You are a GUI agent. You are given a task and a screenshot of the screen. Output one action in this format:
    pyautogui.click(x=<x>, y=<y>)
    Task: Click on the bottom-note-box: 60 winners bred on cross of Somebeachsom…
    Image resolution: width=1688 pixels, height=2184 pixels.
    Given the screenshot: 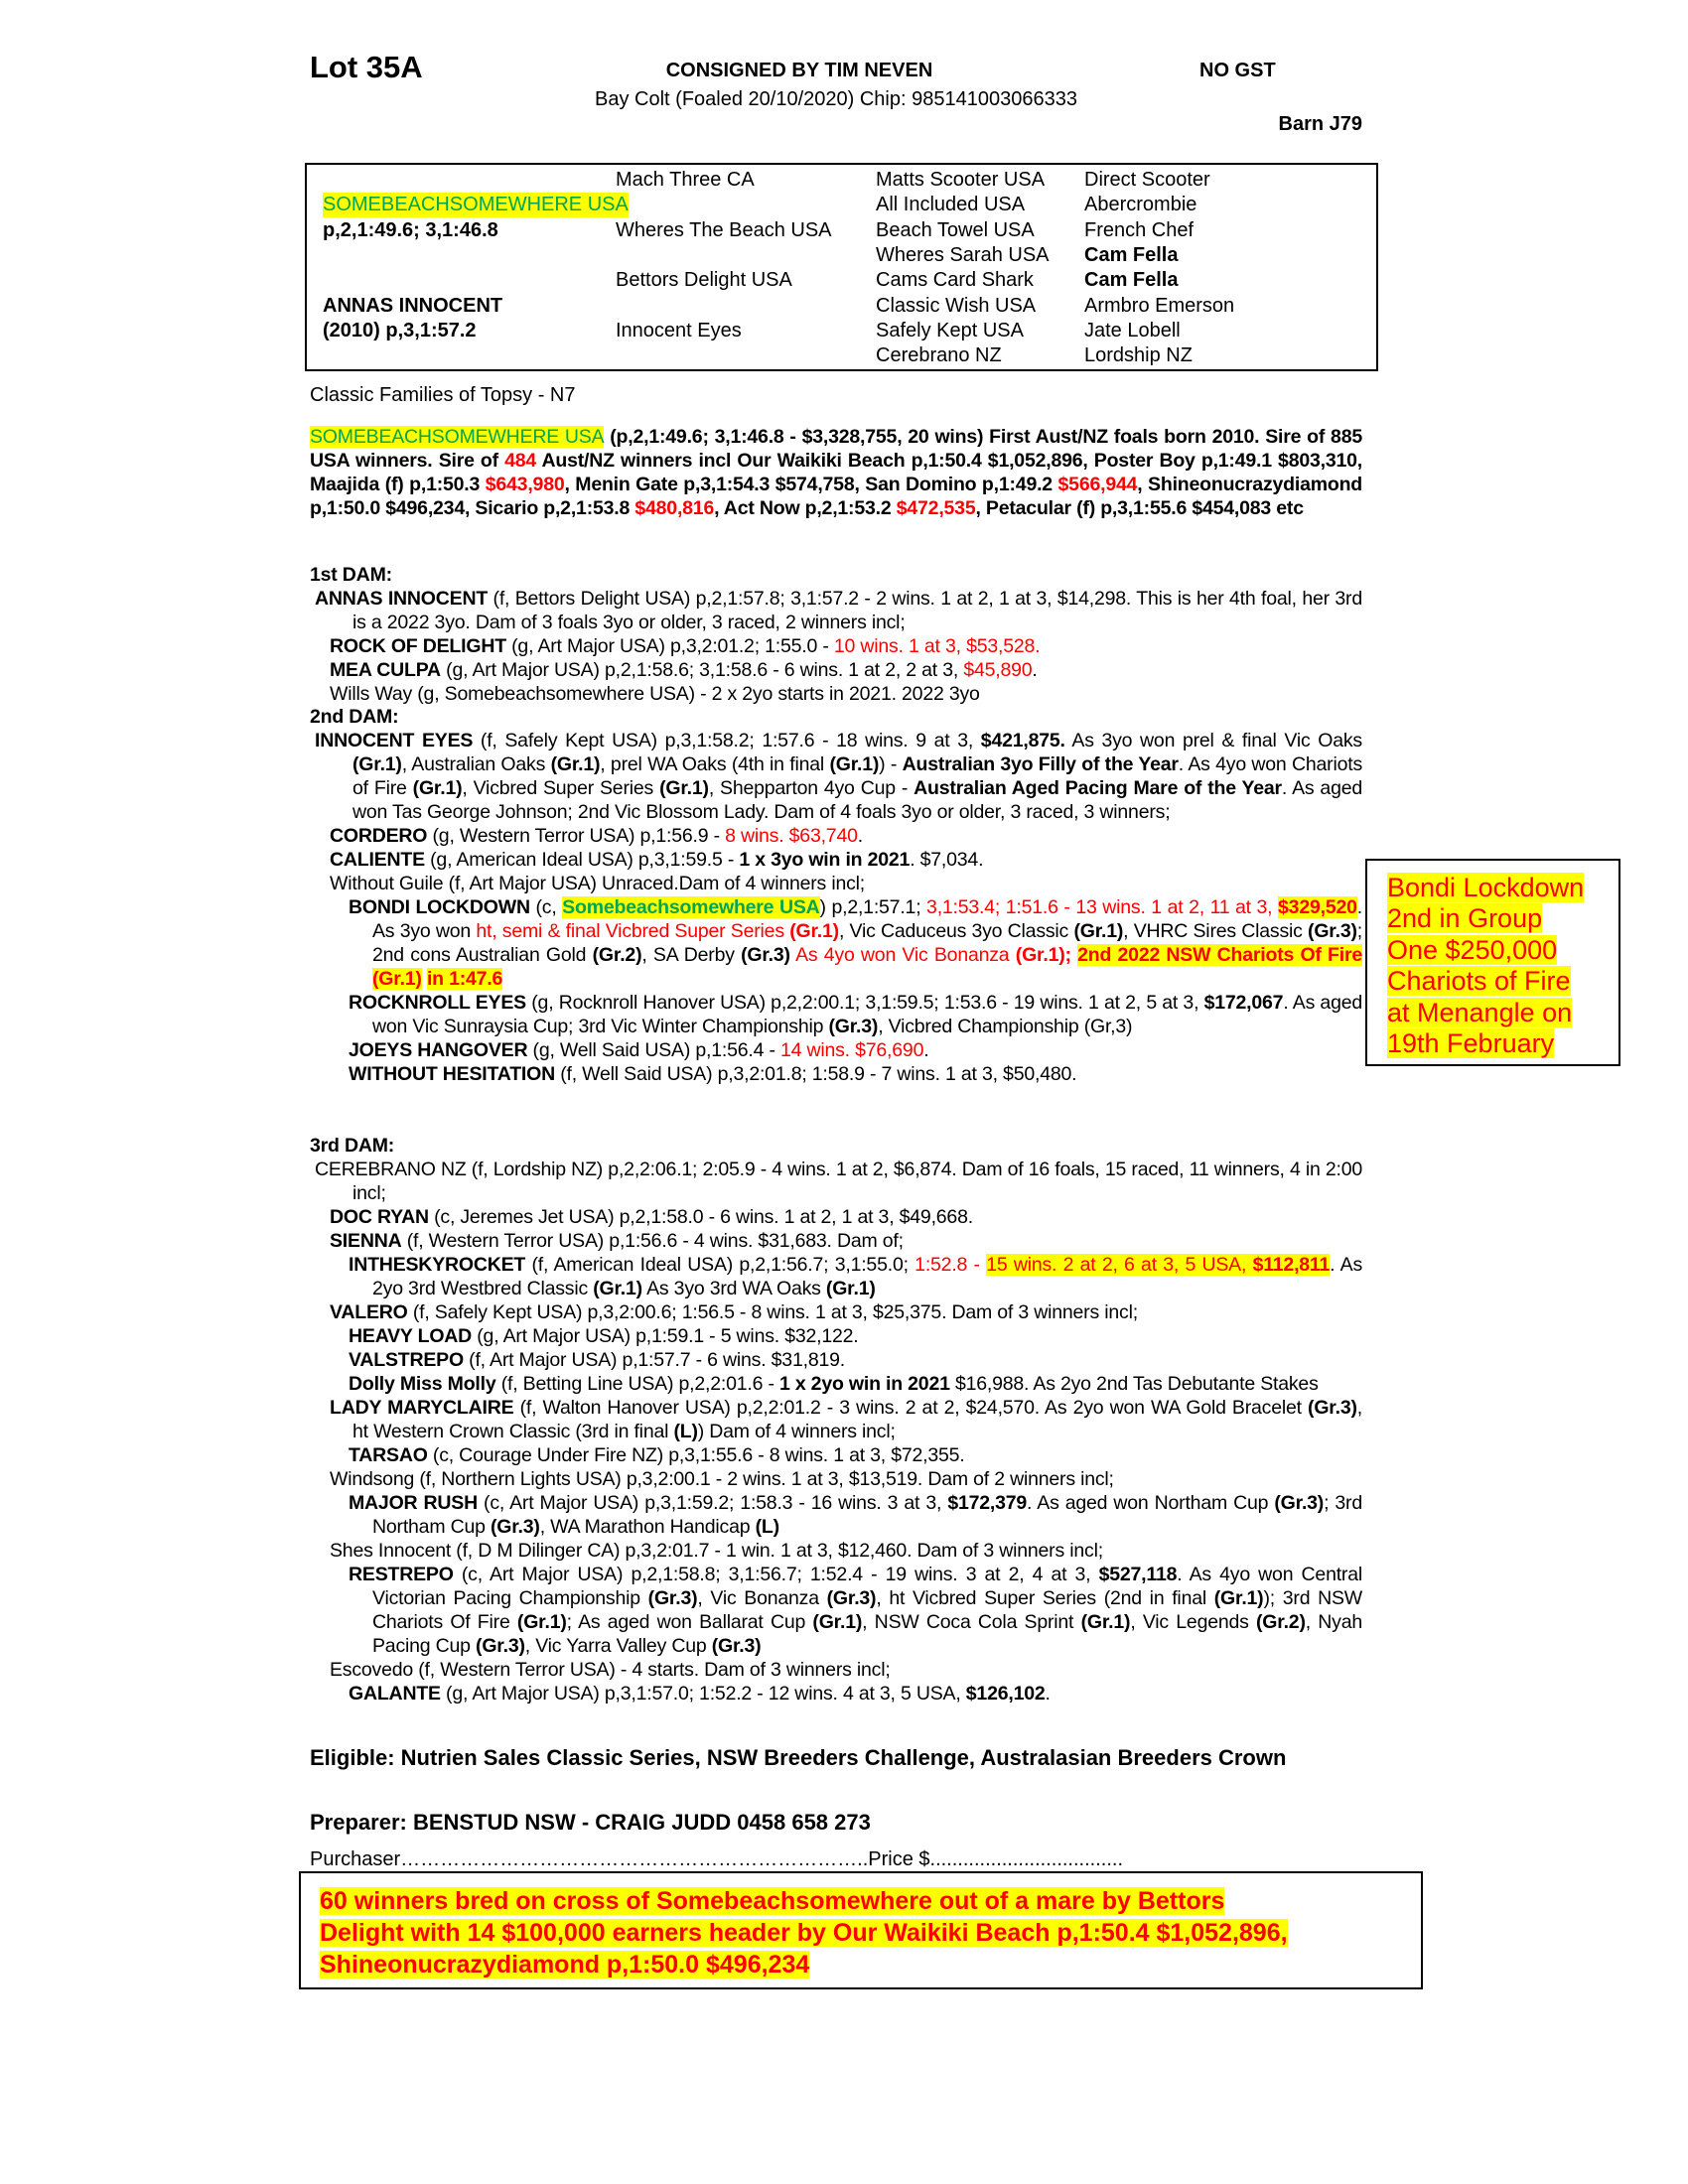 What is the action you would take?
    pyautogui.click(x=861, y=1930)
    